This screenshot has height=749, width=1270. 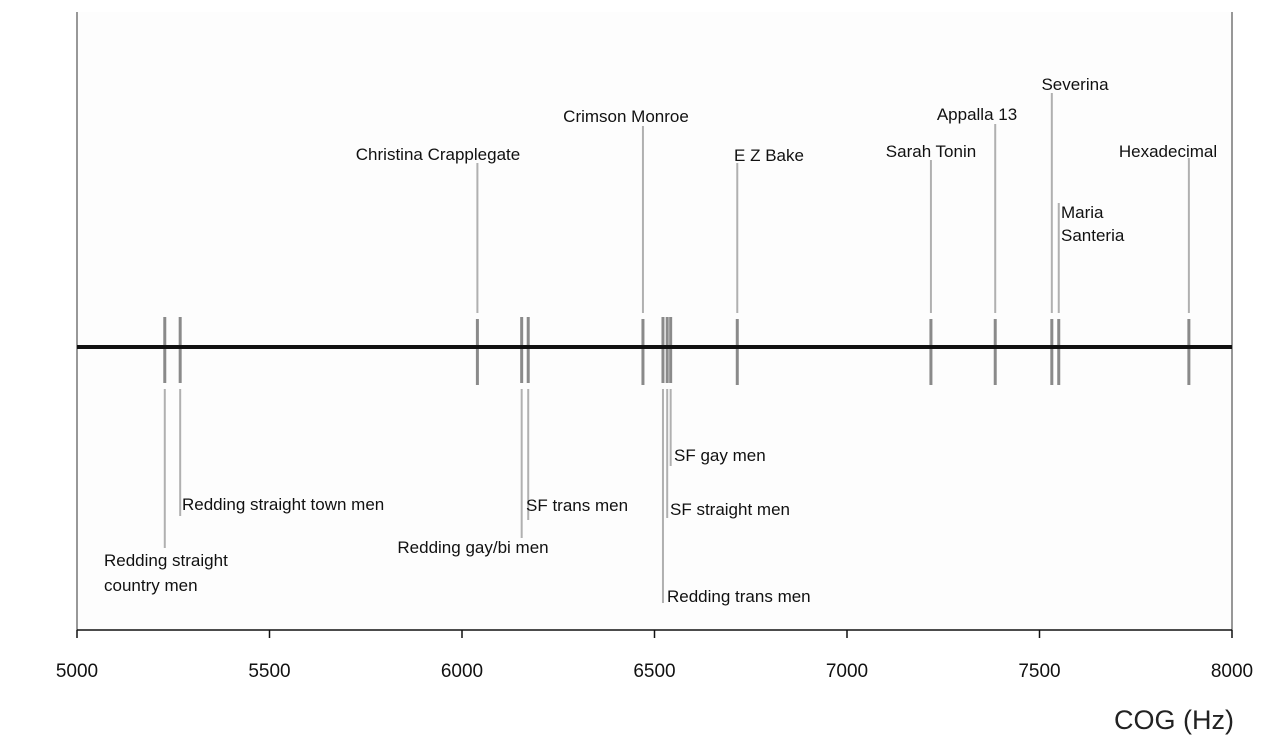 What do you see at coordinates (654, 671) in the screenshot?
I see `x-tick-label: 6500` at bounding box center [654, 671].